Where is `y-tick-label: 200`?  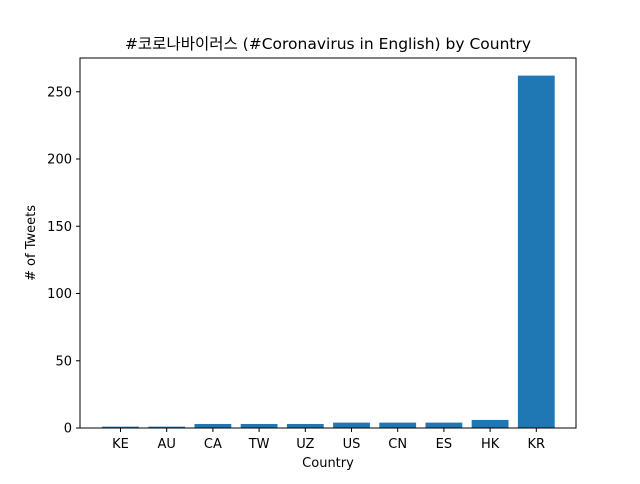
y-tick-label: 200 is located at coordinates (59, 160).